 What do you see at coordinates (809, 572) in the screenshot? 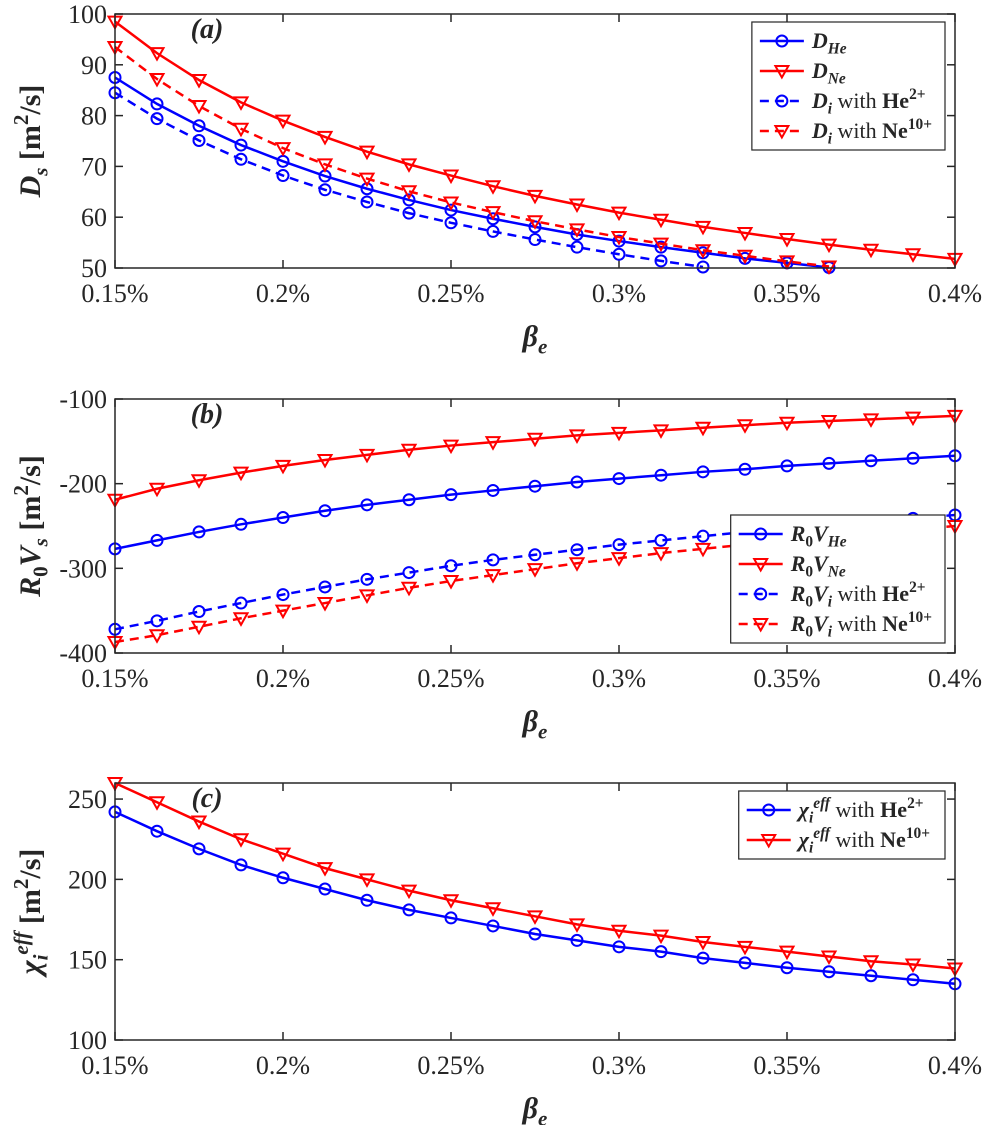
I see `text-part: 0` at bounding box center [809, 572].